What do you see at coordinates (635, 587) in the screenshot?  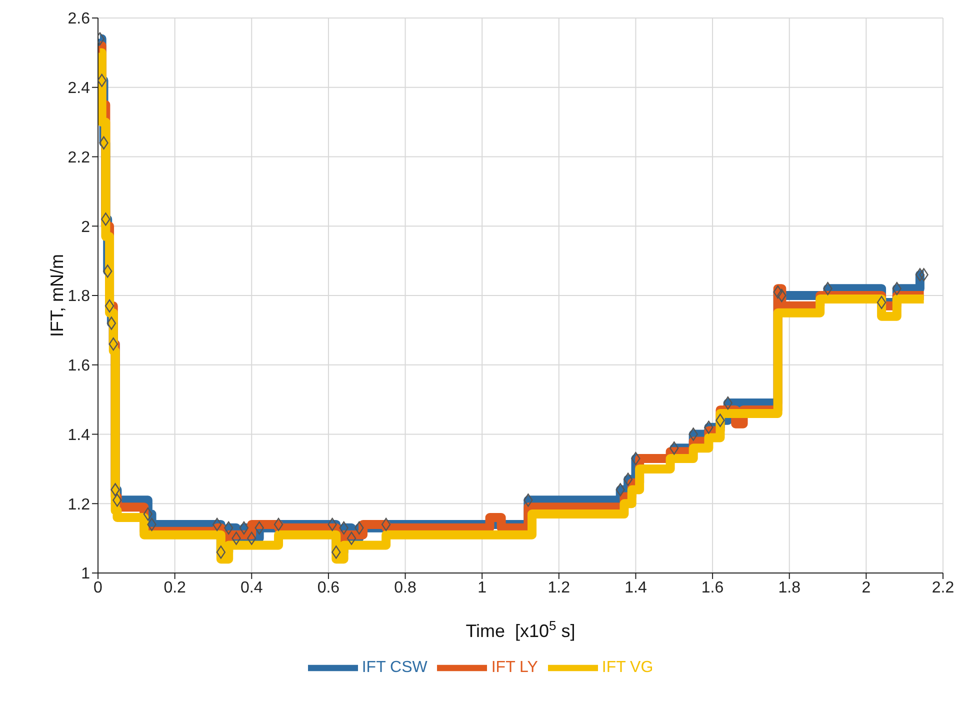 I see `x-tick-label: 1.4` at bounding box center [635, 587].